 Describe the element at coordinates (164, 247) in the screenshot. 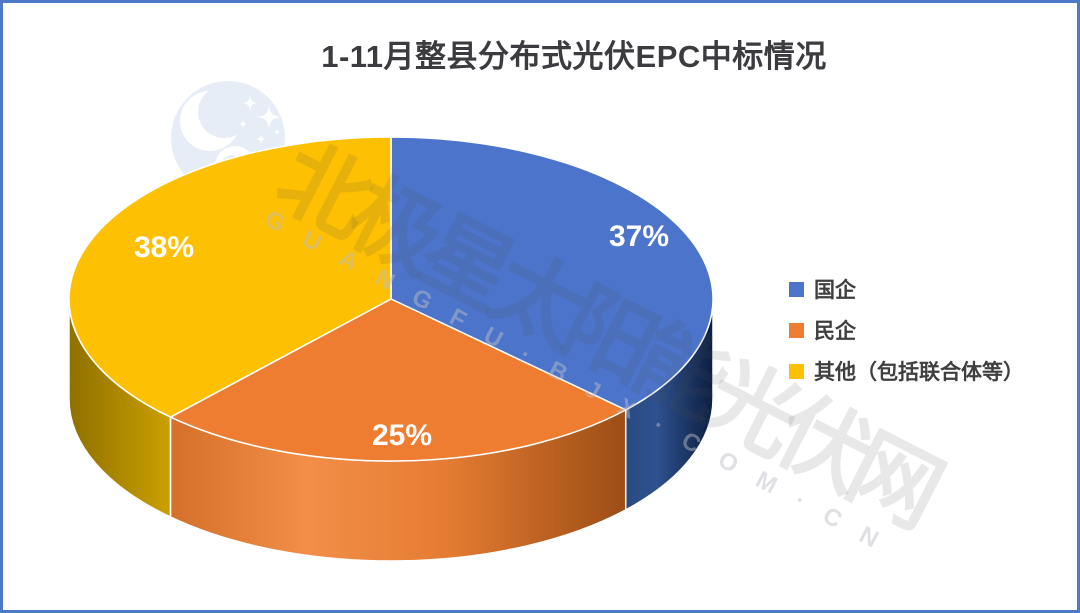

I see `pie-label-qita: 38%` at that location.